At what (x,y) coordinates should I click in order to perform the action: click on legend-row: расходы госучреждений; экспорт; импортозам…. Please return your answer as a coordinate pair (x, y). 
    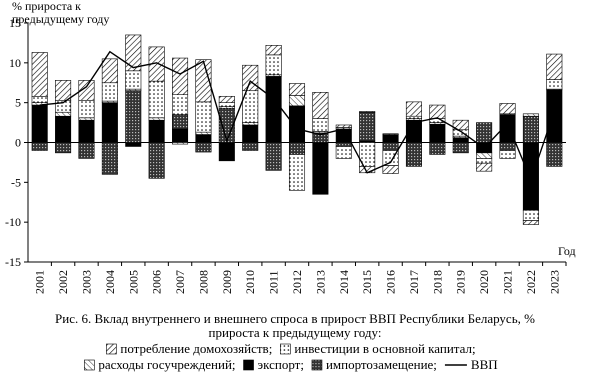
    Looking at the image, I should click on (291, 364).